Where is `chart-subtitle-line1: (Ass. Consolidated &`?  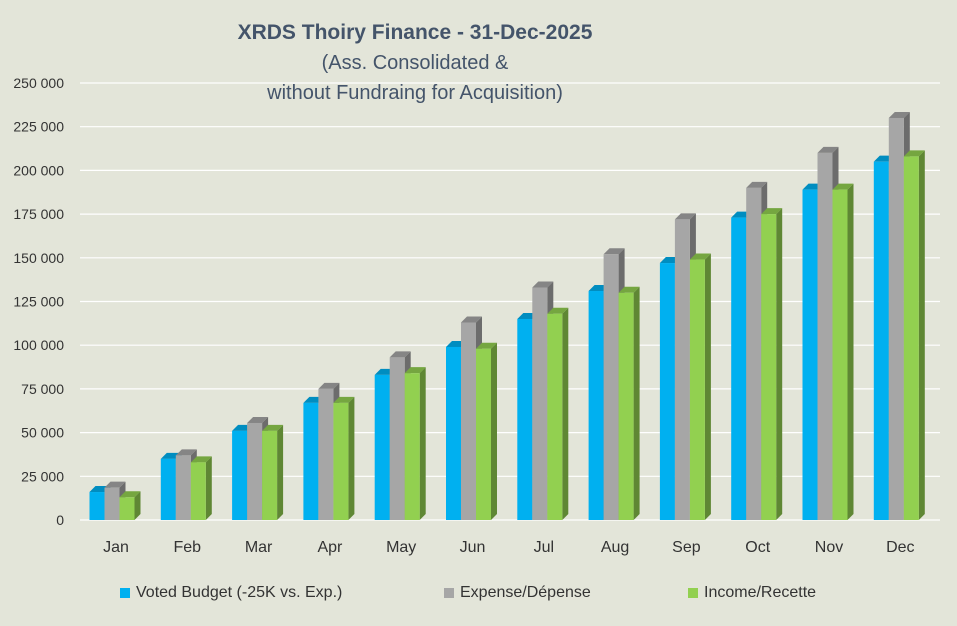 chart-subtitle-line1: (Ass. Consolidated & is located at coordinates (415, 63).